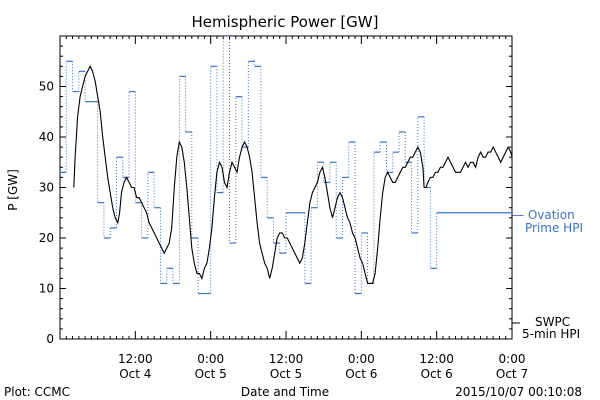  What do you see at coordinates (46, 238) in the screenshot?
I see `y-tick-label: 20` at bounding box center [46, 238].